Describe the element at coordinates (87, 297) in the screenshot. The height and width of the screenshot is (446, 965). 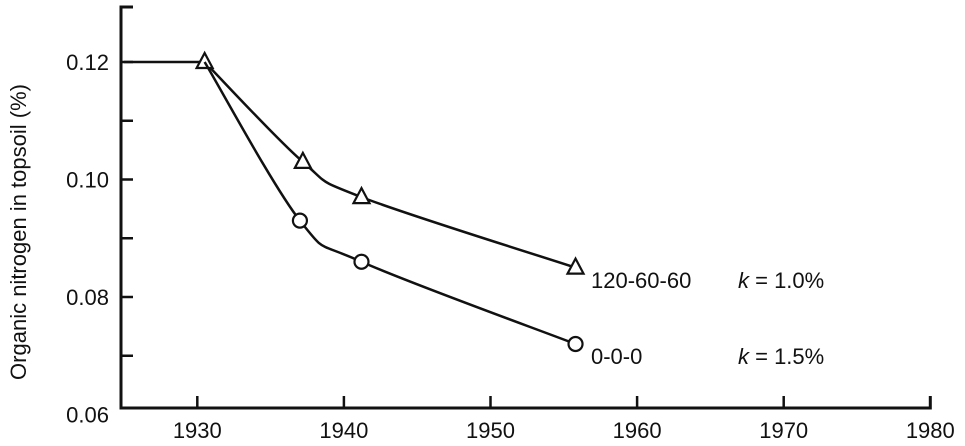
I see `y-tick-label: 0.08` at that location.